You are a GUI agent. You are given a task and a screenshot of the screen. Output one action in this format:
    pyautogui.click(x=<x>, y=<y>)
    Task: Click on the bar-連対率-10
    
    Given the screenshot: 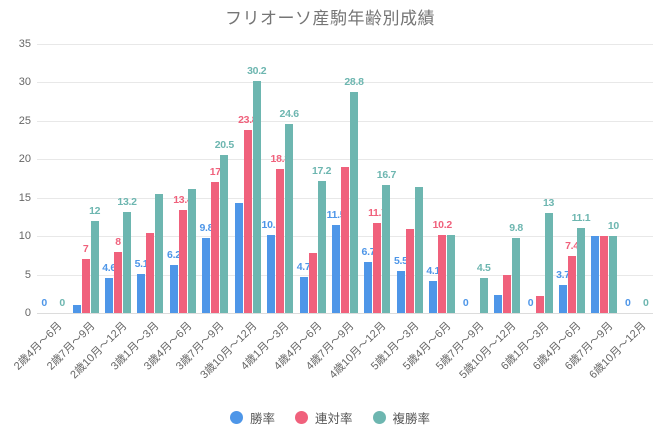 What is the action you would take?
    pyautogui.click(x=377, y=268)
    